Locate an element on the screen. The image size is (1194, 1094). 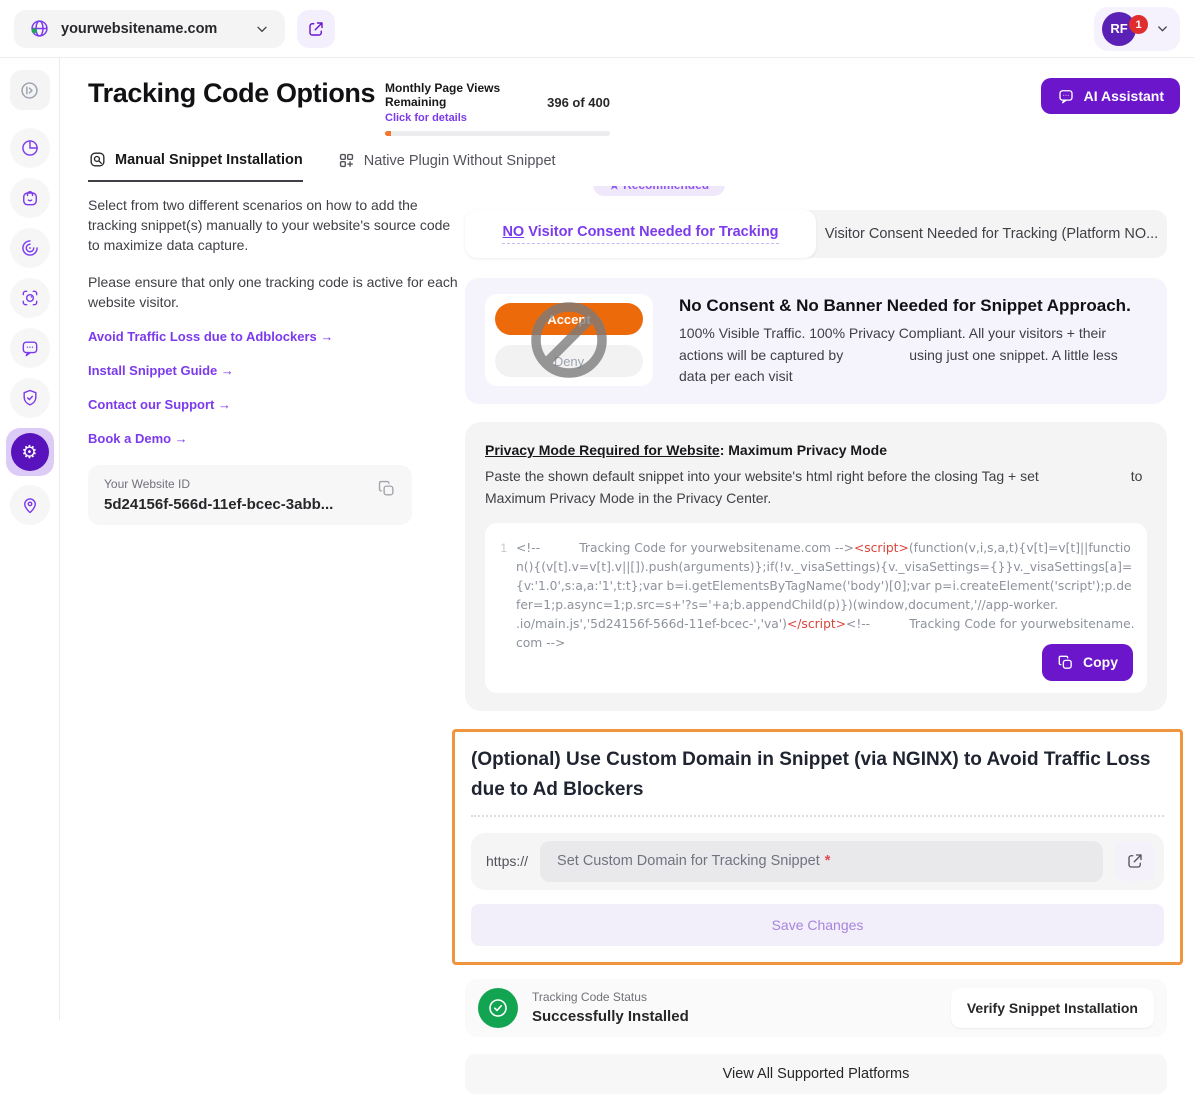
sidebar-item-settings: ⚙ is located at coordinates (29, 452).